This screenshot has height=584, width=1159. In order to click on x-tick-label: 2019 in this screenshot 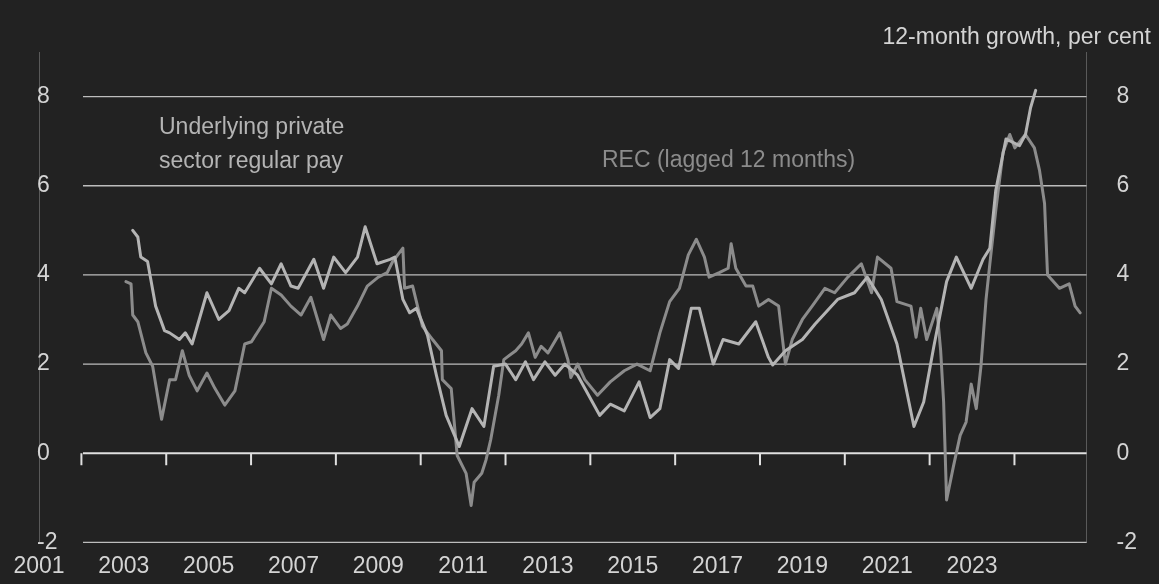, I will do `click(802, 564)`.